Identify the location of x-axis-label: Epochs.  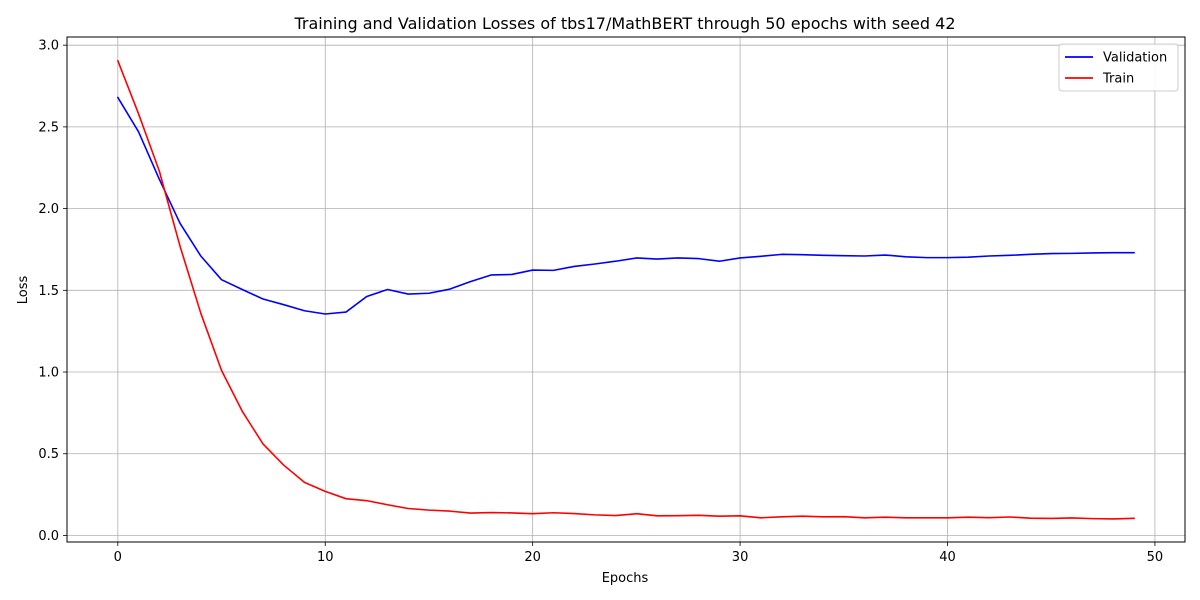
(625, 578).